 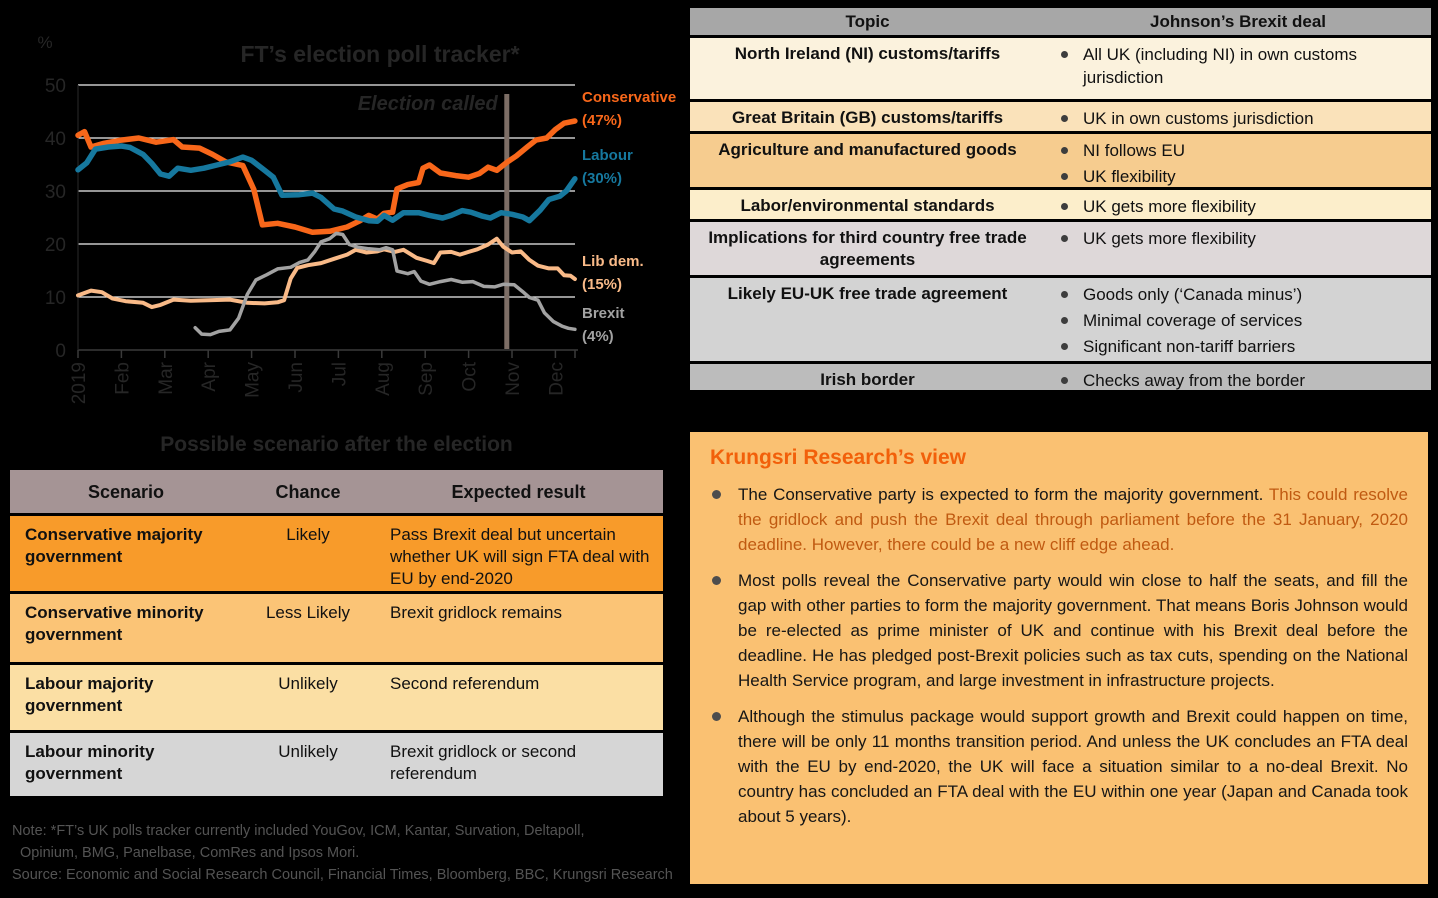 What do you see at coordinates (1129, 176) in the screenshot?
I see `bullet-text: UK flexibility` at bounding box center [1129, 176].